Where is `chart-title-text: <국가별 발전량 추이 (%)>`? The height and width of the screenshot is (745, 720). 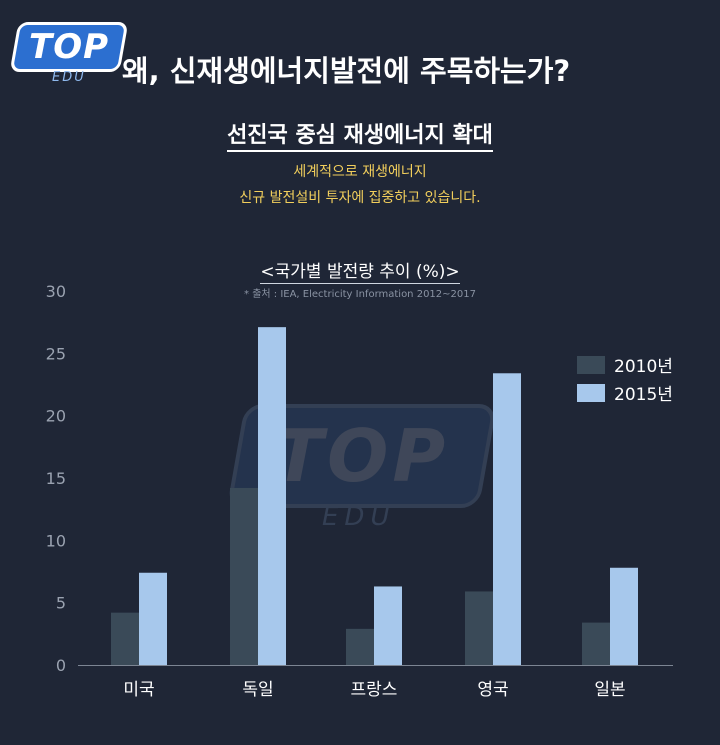 chart-title-text: <국가별 발전량 추이 (%)> is located at coordinates (360, 273).